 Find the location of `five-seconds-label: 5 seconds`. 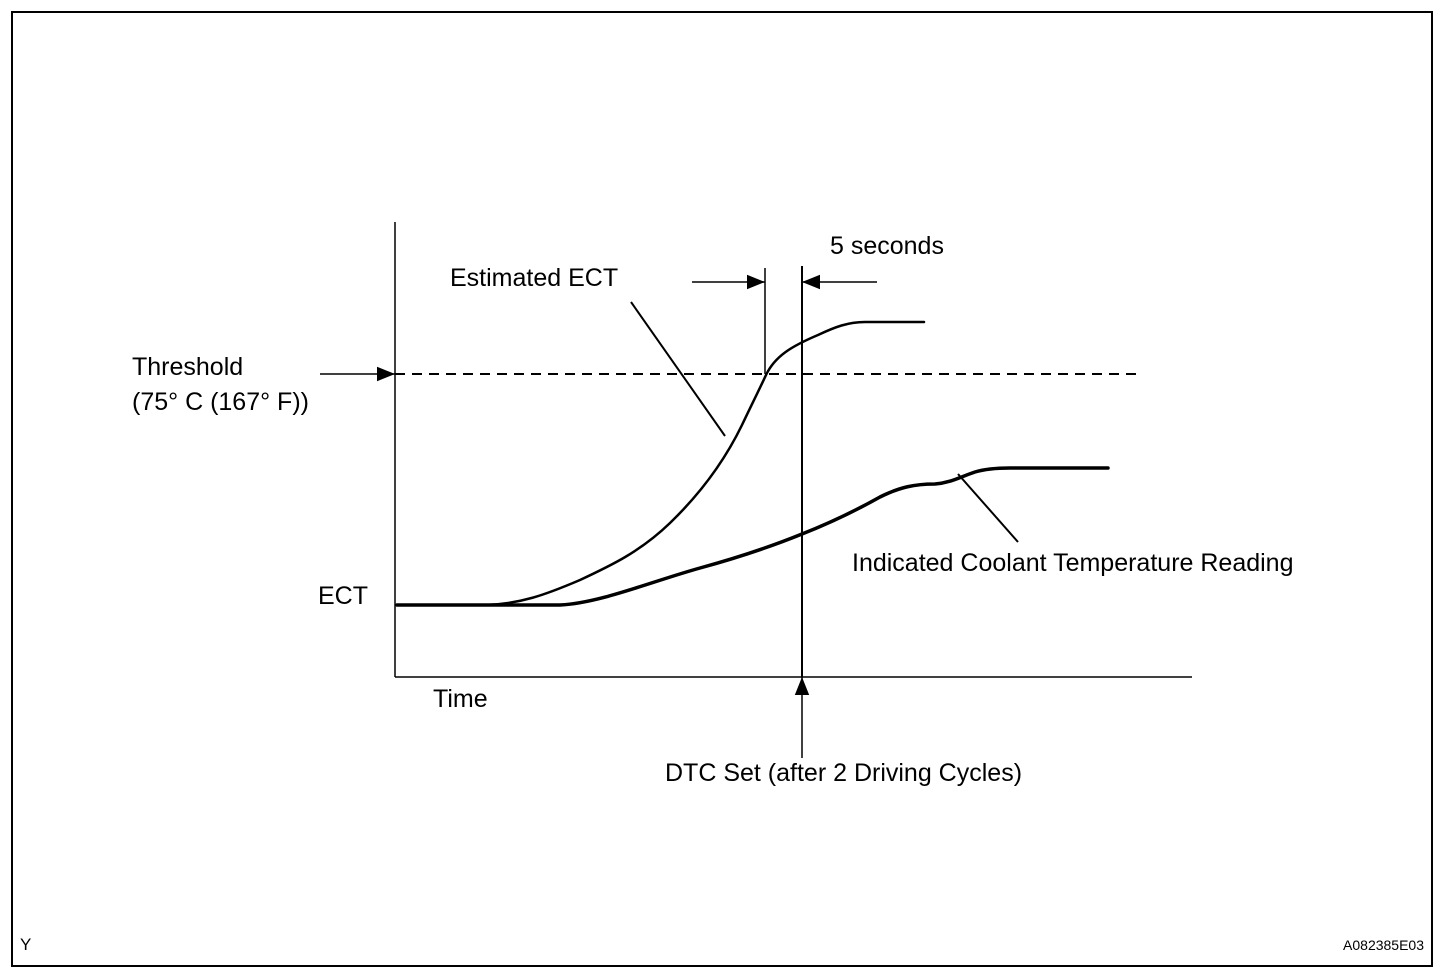

five-seconds-label: 5 seconds is located at coordinates (887, 246).